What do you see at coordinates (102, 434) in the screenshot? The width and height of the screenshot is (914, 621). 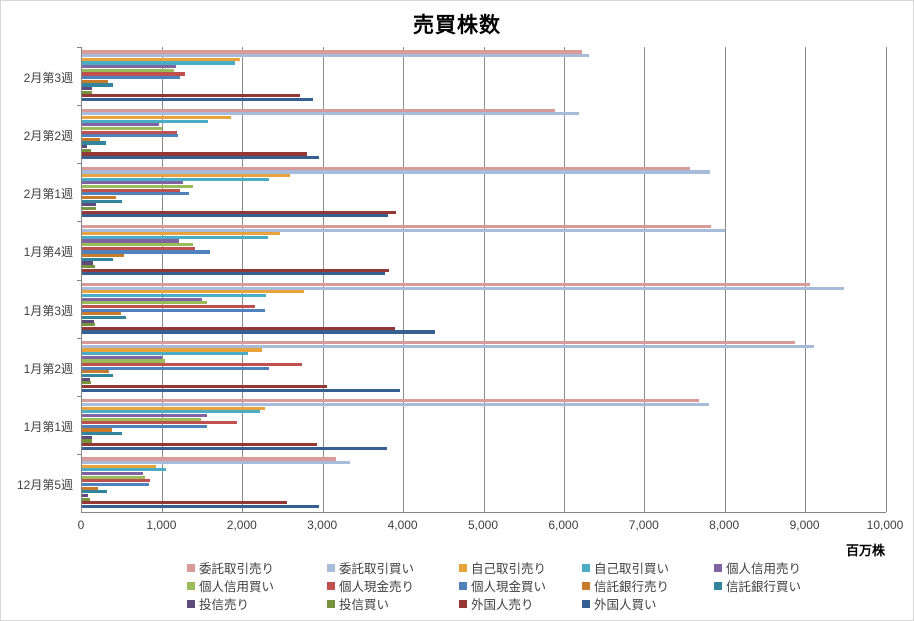 I see `bar-信託銀行買い-1月第1週` at bounding box center [102, 434].